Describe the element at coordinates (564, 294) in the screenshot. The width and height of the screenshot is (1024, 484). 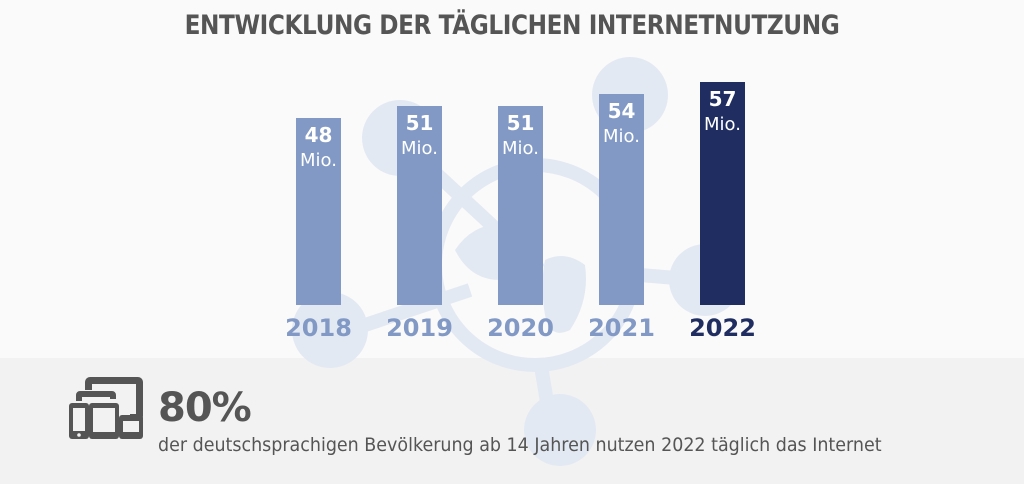
I see `globe-continent` at that location.